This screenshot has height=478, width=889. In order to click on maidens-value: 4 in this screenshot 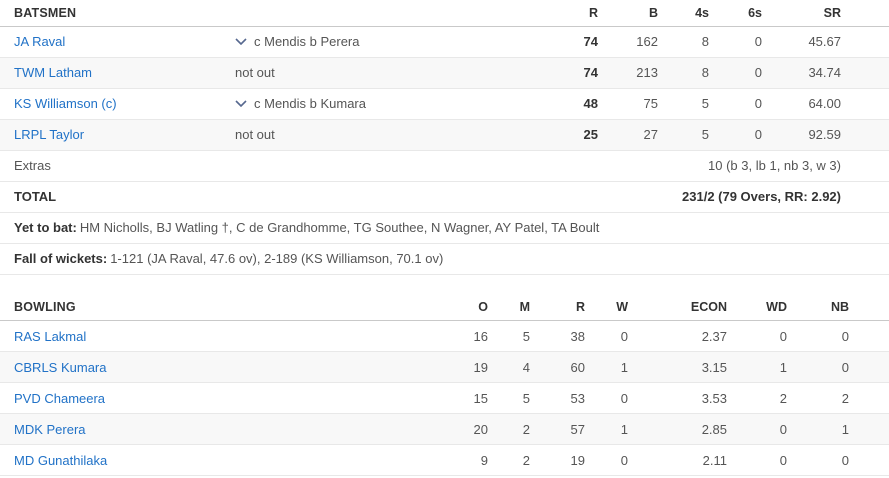, I will do `click(526, 367)`.